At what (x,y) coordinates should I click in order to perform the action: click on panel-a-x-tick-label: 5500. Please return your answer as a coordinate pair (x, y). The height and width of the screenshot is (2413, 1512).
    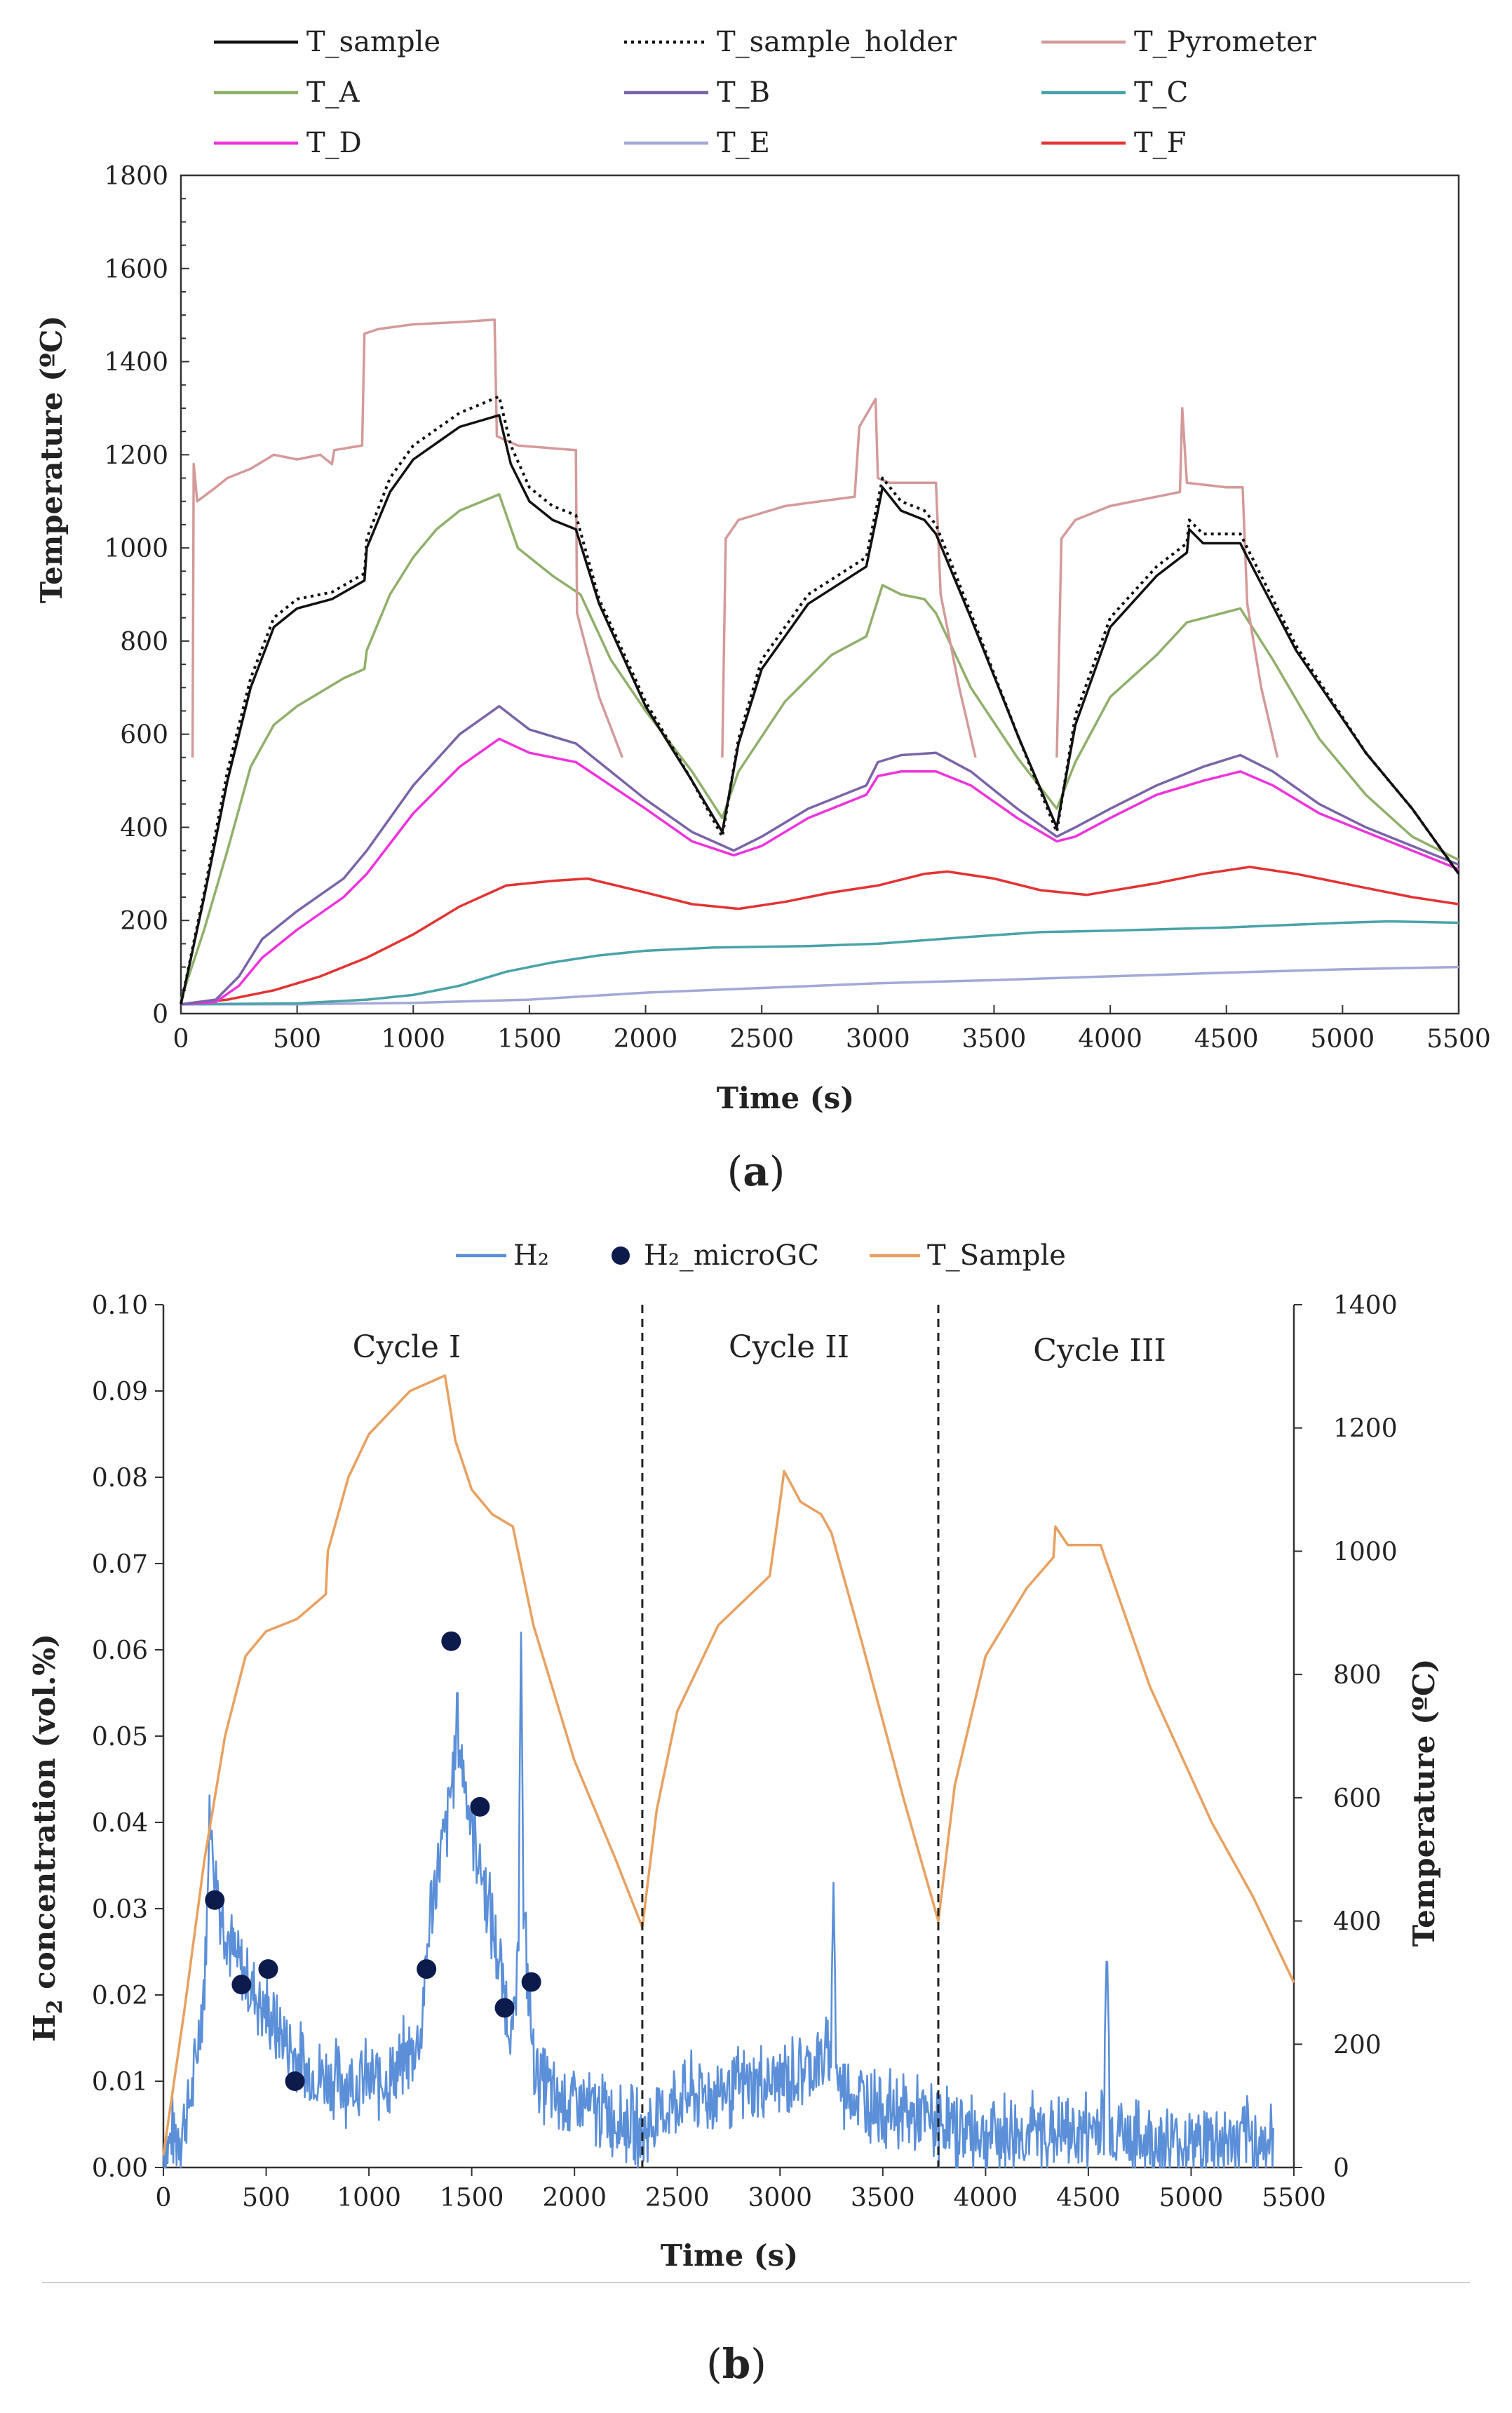
    Looking at the image, I should click on (1458, 1039).